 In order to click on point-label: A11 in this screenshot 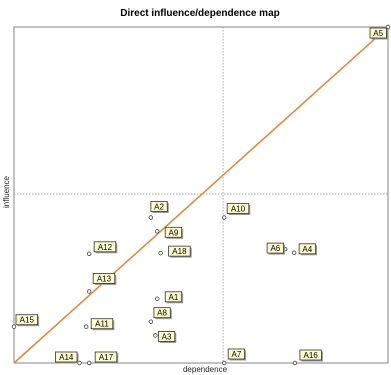, I will do `click(102, 324)`.